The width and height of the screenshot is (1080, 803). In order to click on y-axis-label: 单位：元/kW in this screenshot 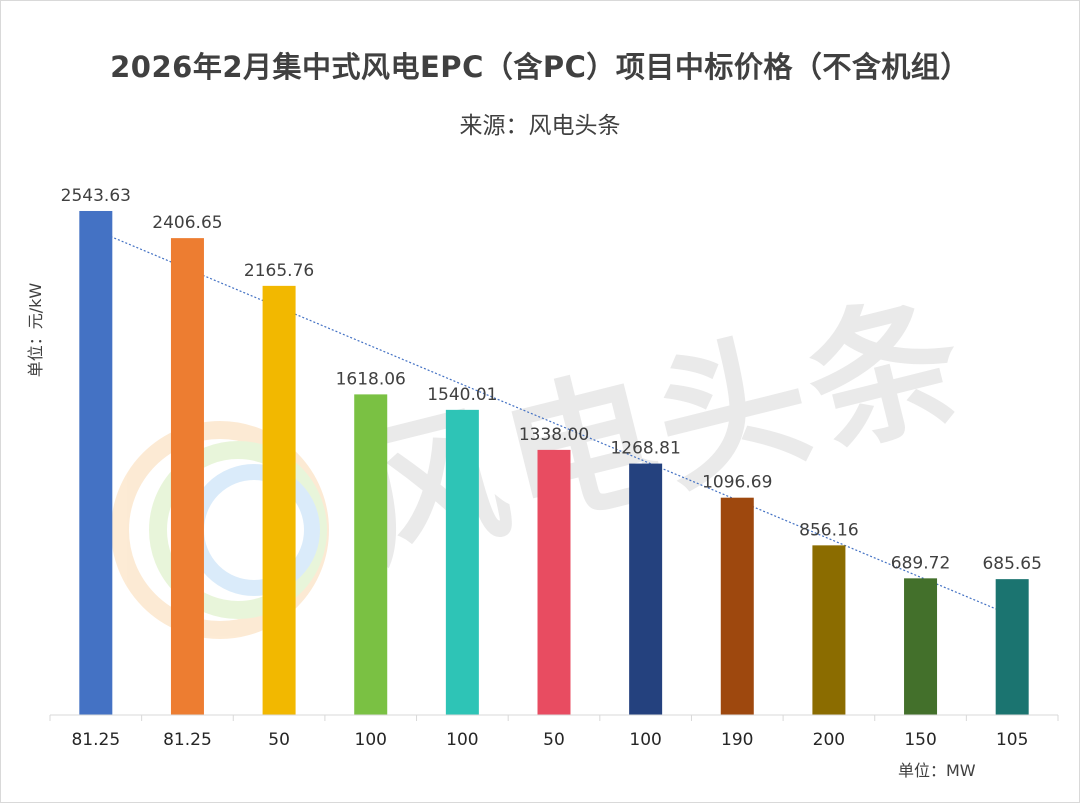, I will do `click(35, 330)`.